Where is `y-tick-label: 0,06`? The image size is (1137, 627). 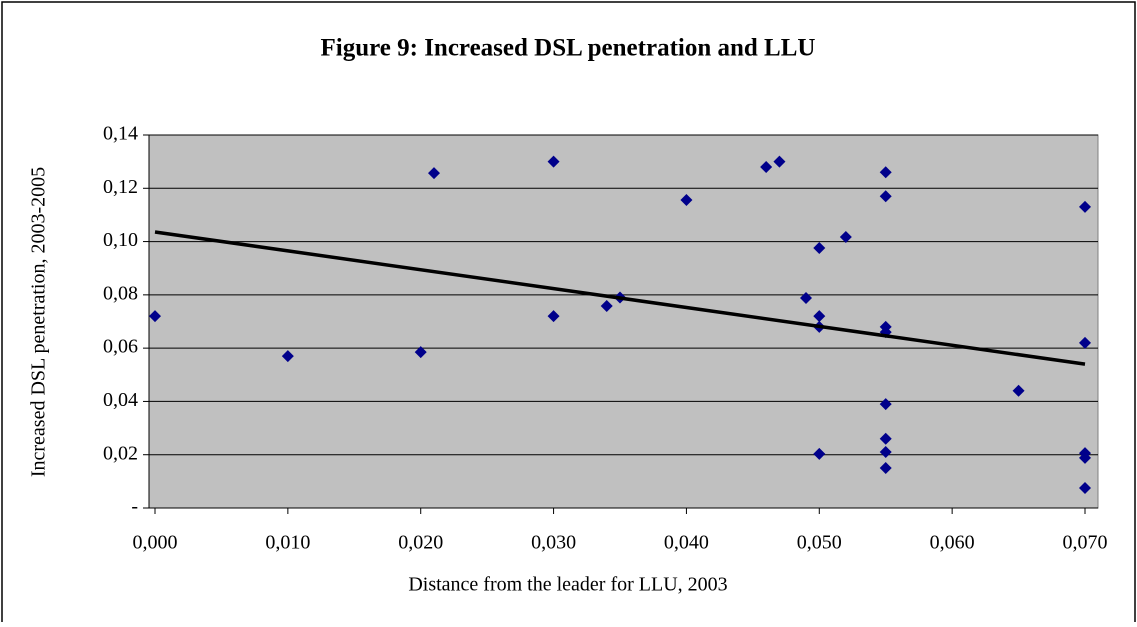
y-tick-label: 0,06 is located at coordinates (120, 347).